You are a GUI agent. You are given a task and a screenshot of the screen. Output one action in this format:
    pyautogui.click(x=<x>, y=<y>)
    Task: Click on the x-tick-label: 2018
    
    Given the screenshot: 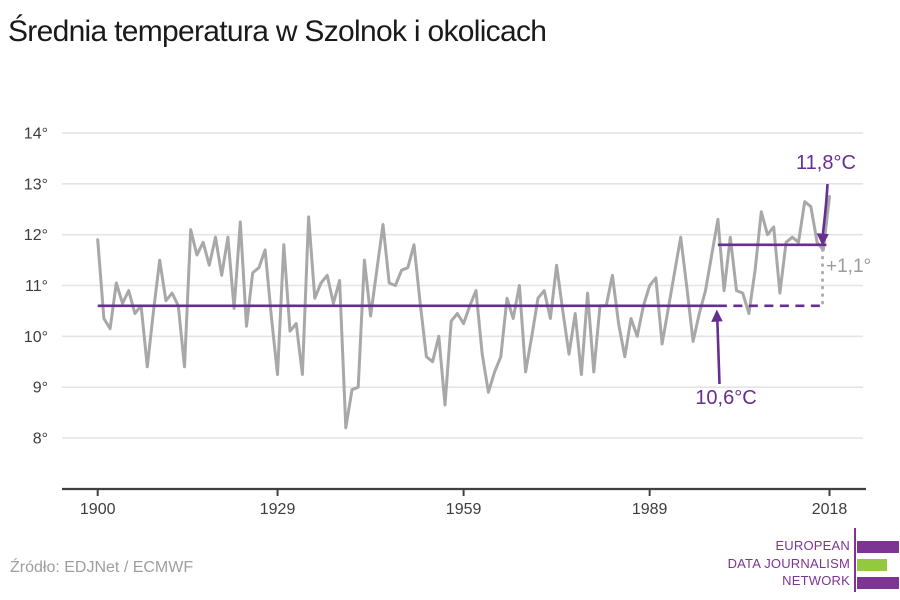 What is the action you would take?
    pyautogui.click(x=830, y=509)
    